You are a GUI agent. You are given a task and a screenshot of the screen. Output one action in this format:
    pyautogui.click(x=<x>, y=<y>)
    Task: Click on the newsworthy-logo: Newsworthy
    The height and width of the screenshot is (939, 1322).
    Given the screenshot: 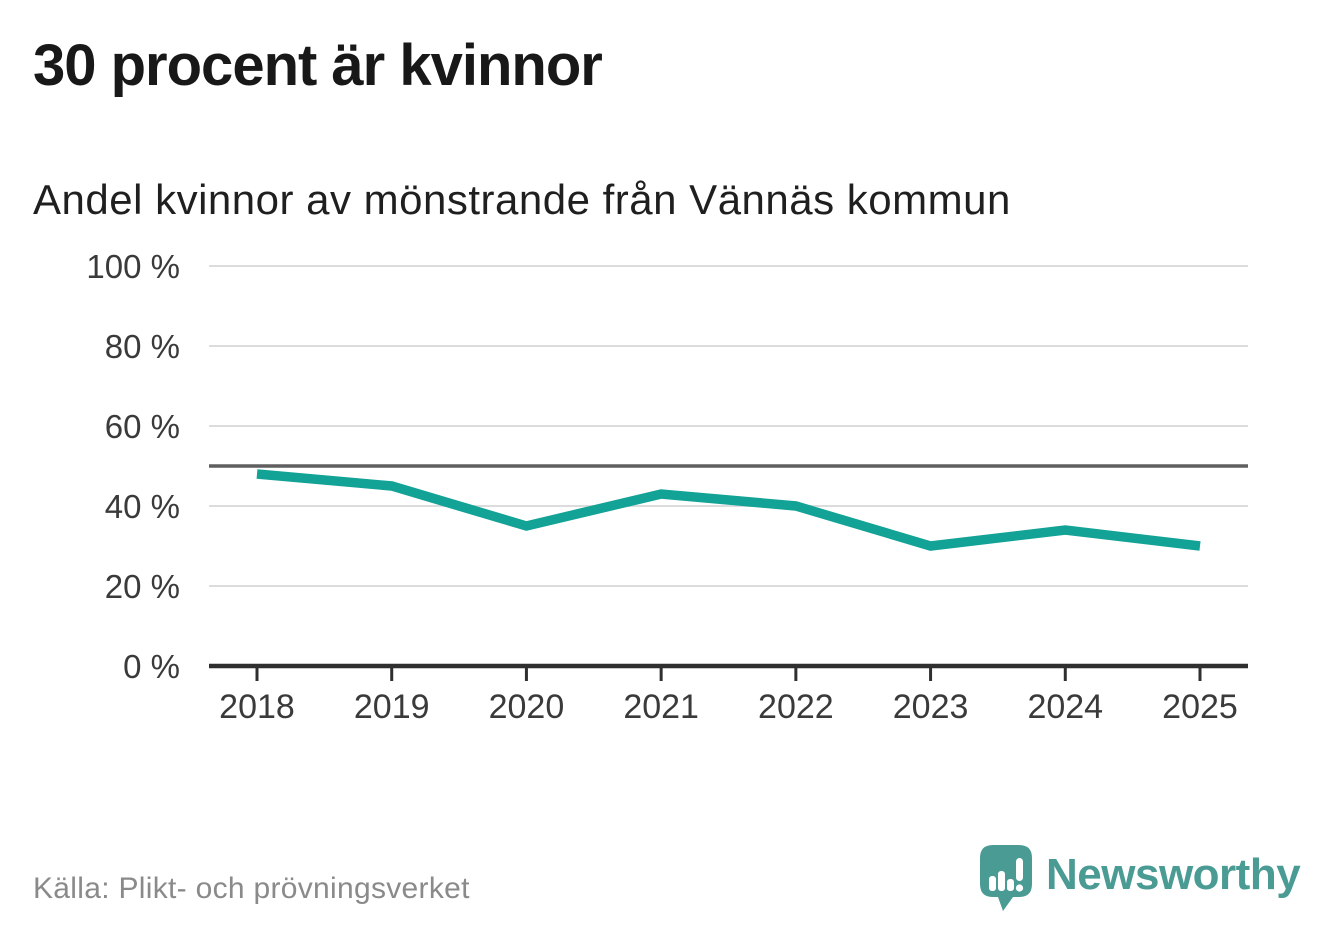 What is the action you would take?
    pyautogui.click(x=1140, y=879)
    